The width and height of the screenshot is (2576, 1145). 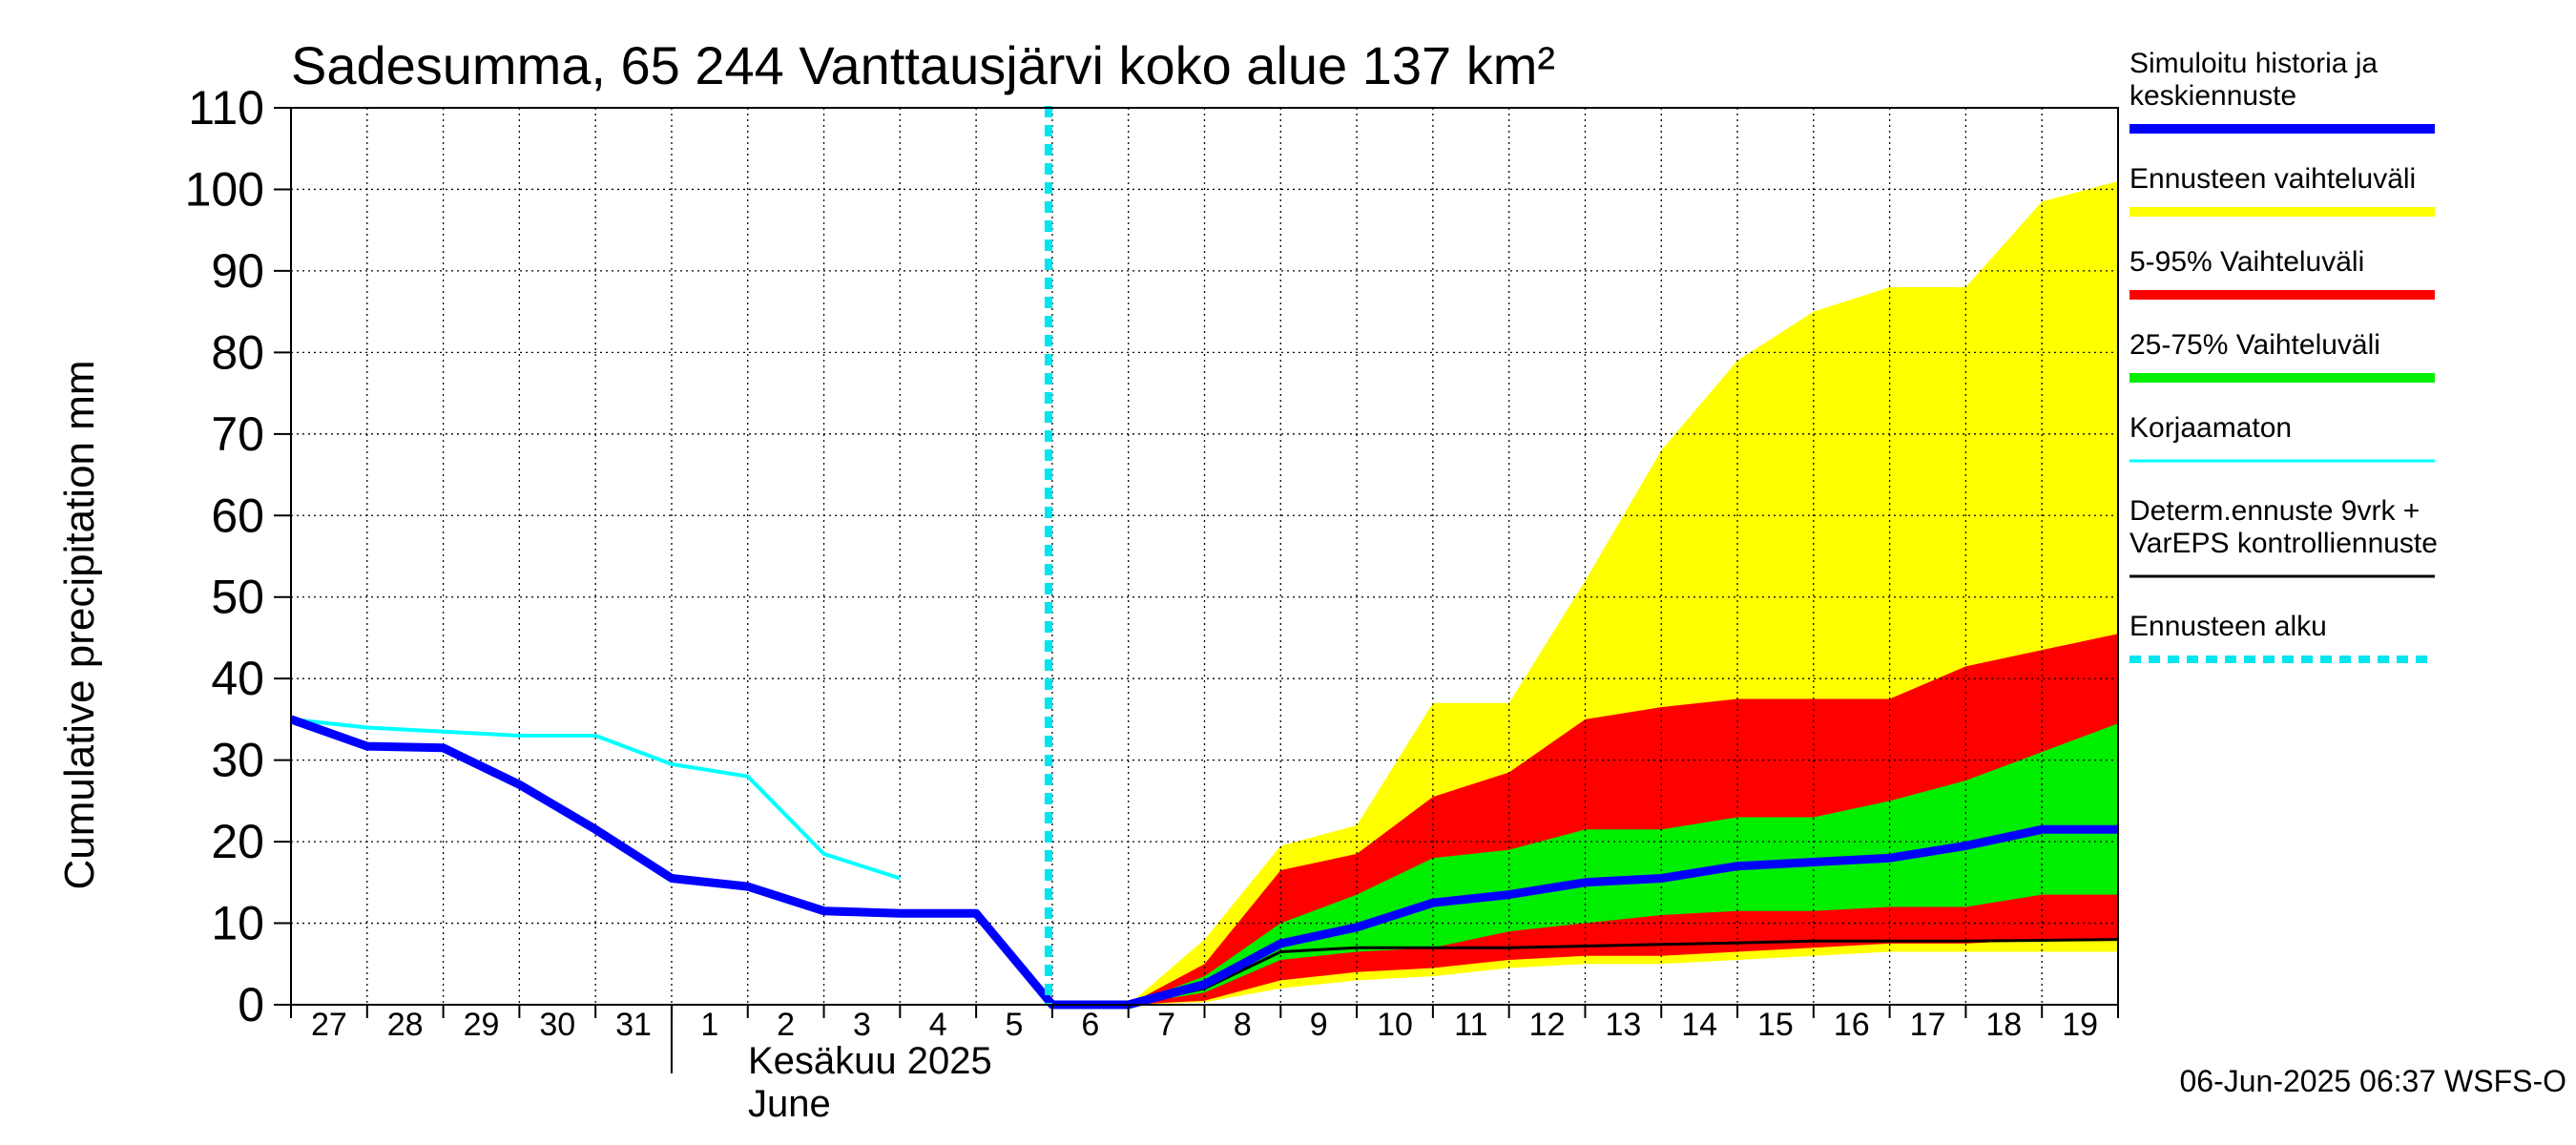 I want to click on y-tick-label: 10, so click(x=237, y=923).